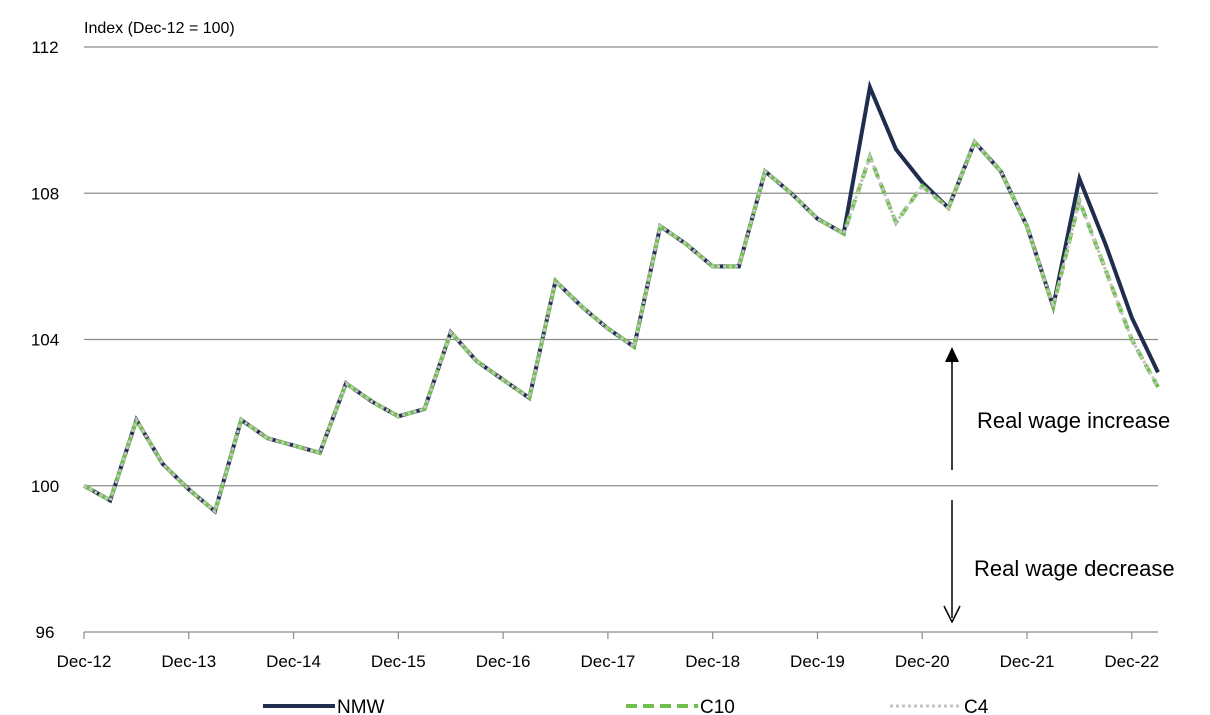 This screenshot has height=715, width=1210. I want to click on x-tick-label-Dec-13: Dec-13, so click(188, 661).